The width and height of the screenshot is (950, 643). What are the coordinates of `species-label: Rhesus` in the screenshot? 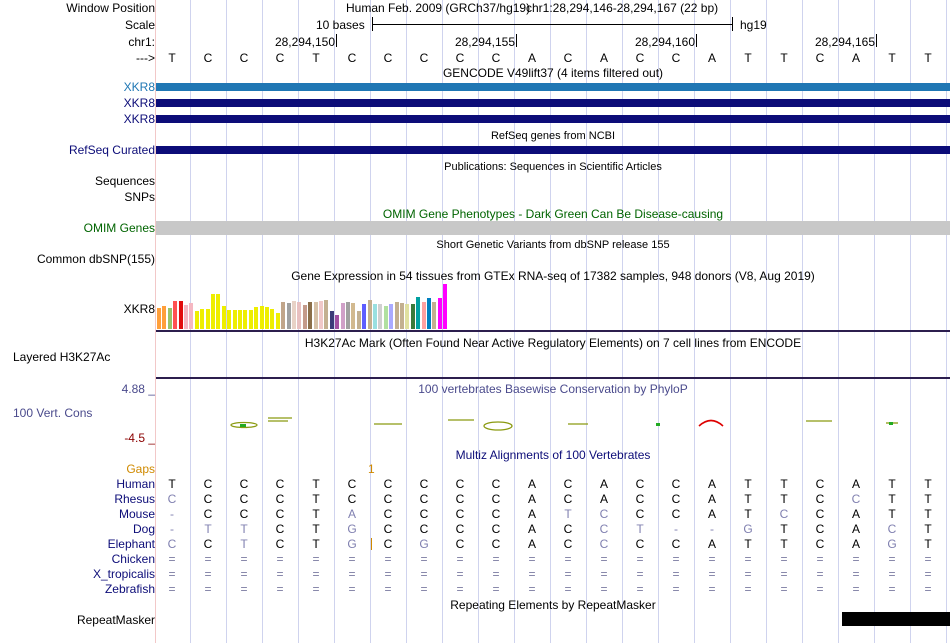 It's located at (134, 499).